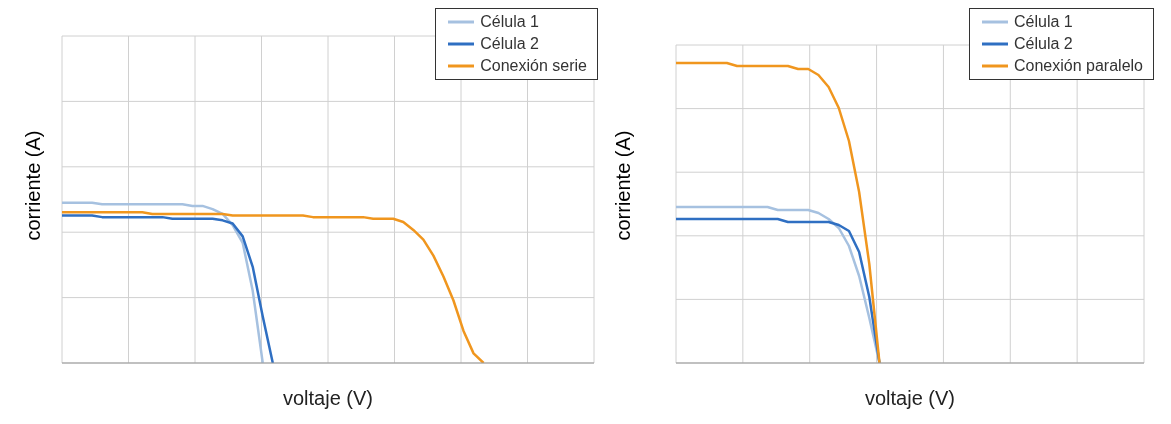 The width and height of the screenshot is (1171, 424). Describe the element at coordinates (533, 66) in the screenshot. I see `legend-label: Conexión serie` at that location.